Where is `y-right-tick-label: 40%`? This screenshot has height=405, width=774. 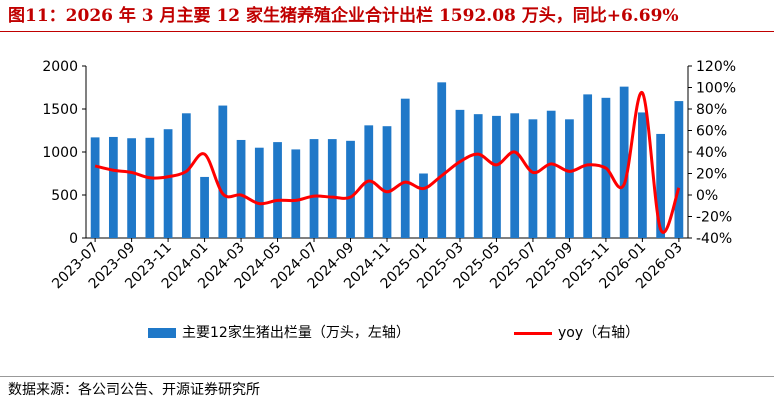 y-right-tick-label: 40% is located at coordinates (711, 153).